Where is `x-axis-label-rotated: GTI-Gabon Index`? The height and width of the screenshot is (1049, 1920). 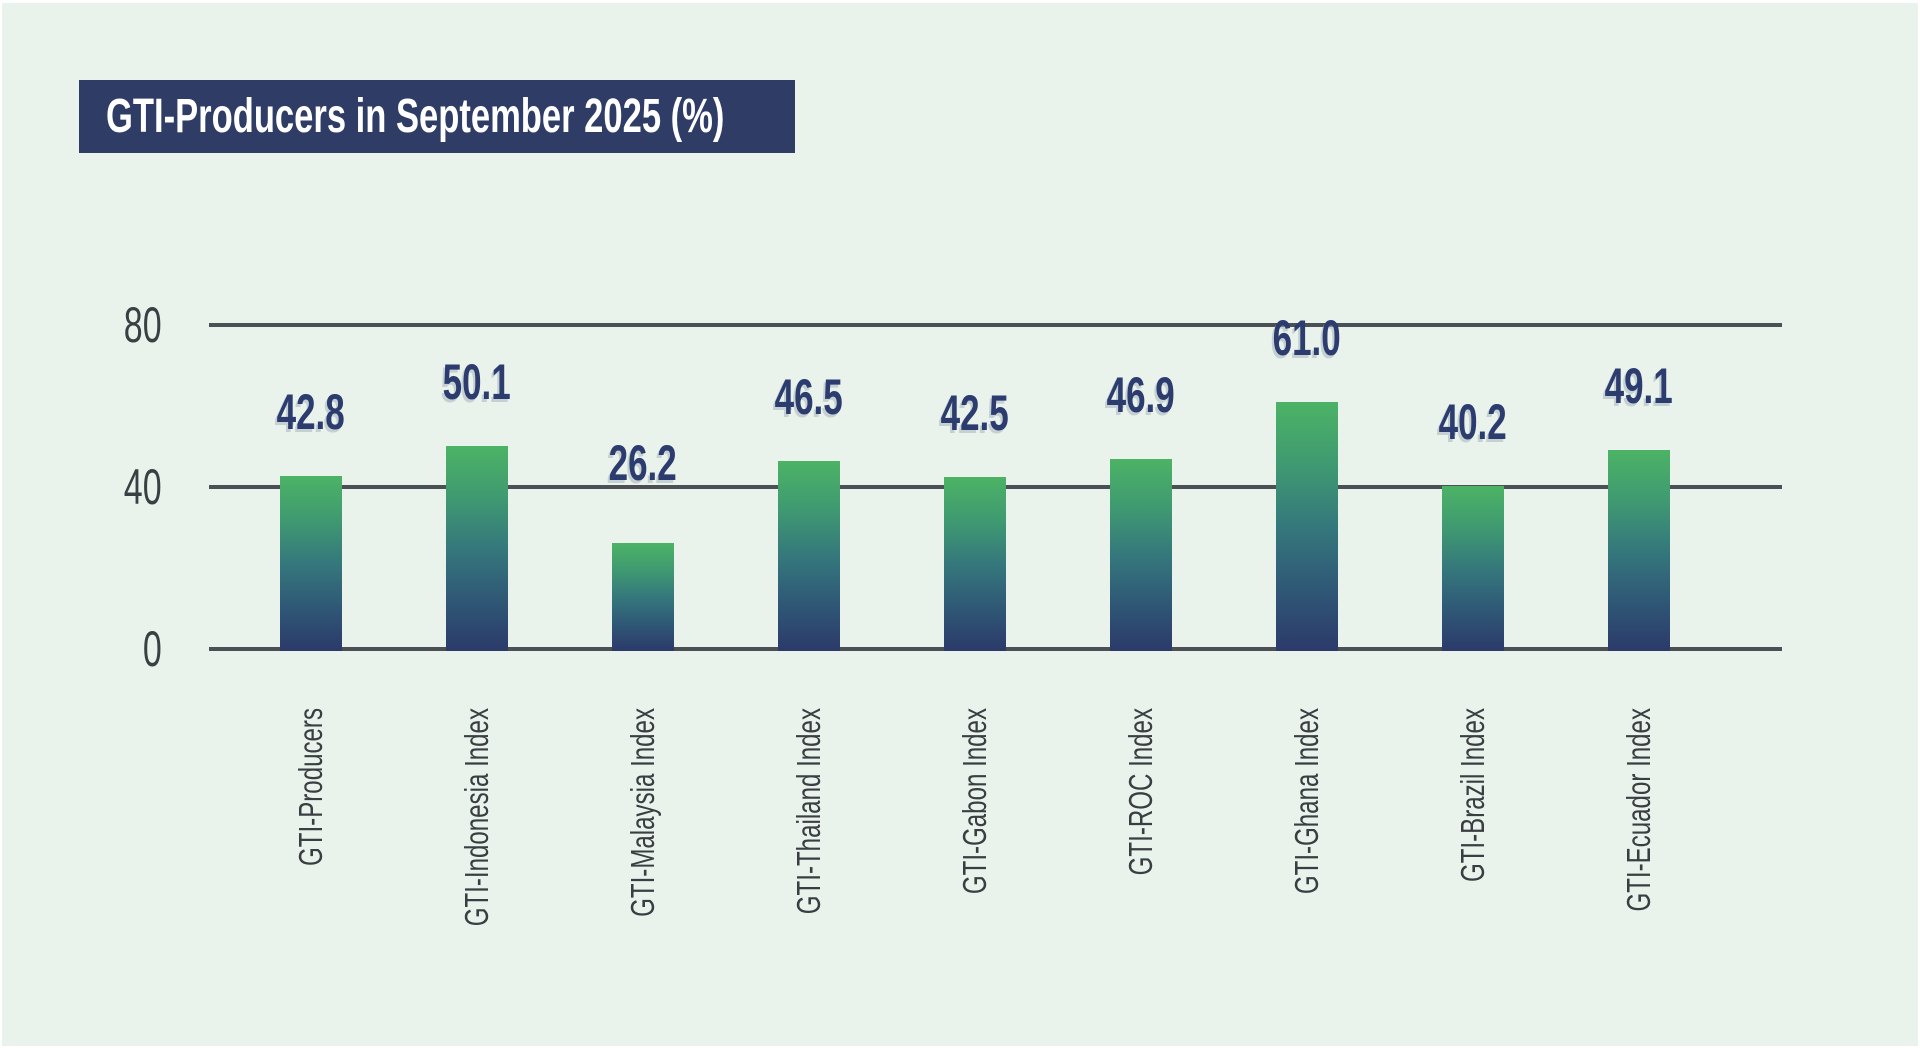 x-axis-label-rotated: GTI-Gabon Index is located at coordinates (974, 835).